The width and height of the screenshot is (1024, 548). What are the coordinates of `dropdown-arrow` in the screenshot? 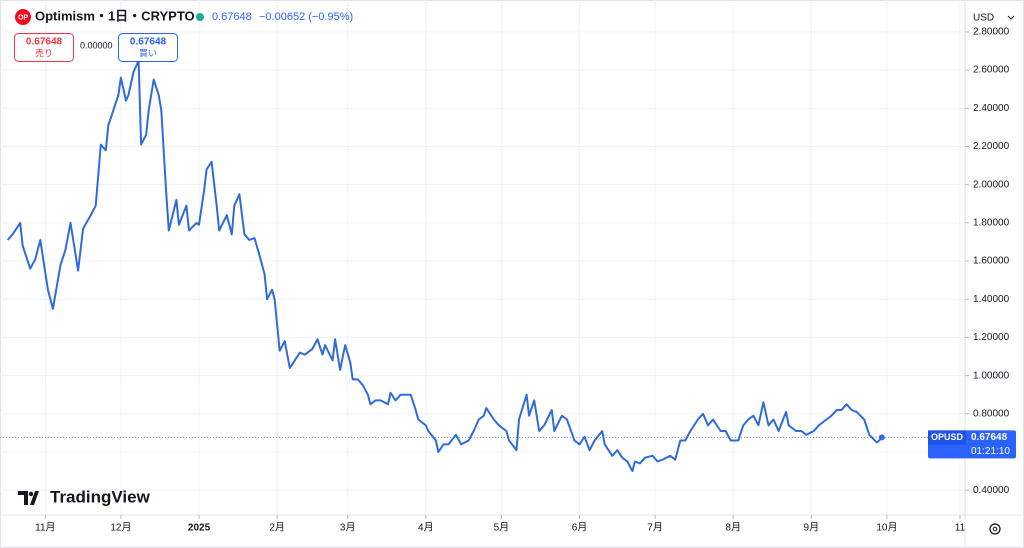 It's located at (1011, 17).